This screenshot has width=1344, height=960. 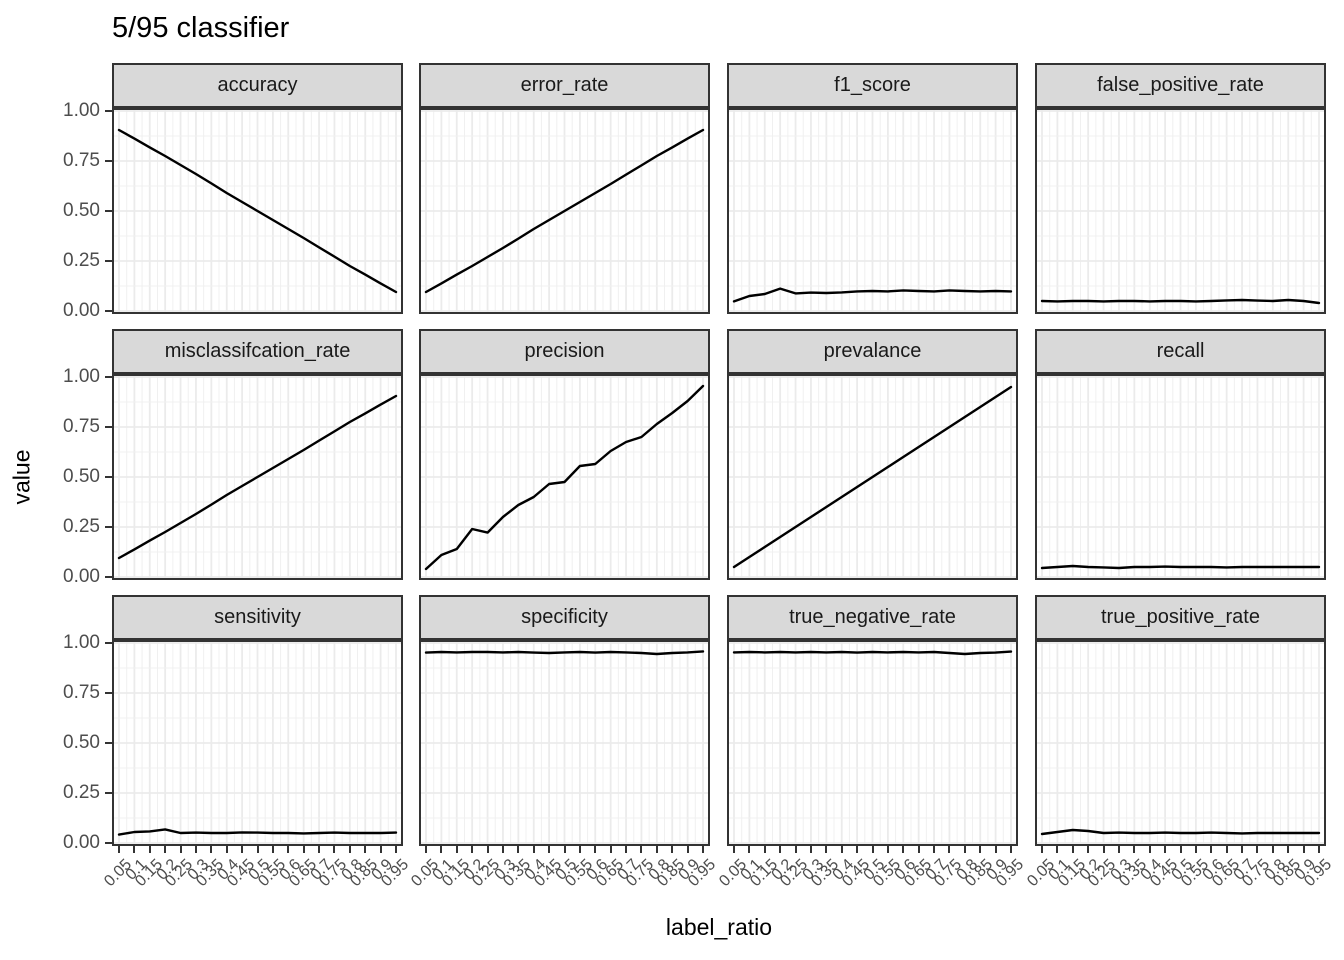 I want to click on facet-panel-accuracy, so click(x=257, y=211).